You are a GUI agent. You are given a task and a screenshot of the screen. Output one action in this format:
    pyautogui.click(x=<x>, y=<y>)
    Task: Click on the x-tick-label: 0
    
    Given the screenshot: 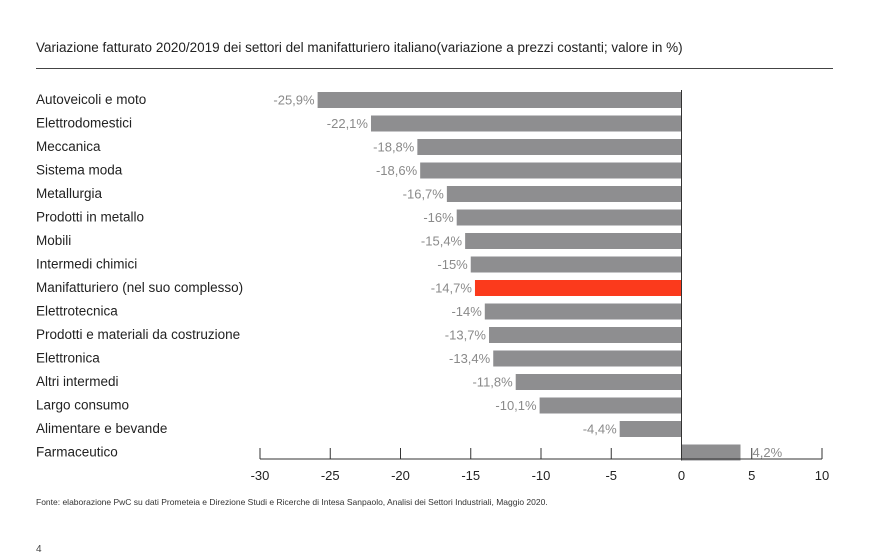 What is the action you would take?
    pyautogui.click(x=681, y=475)
    